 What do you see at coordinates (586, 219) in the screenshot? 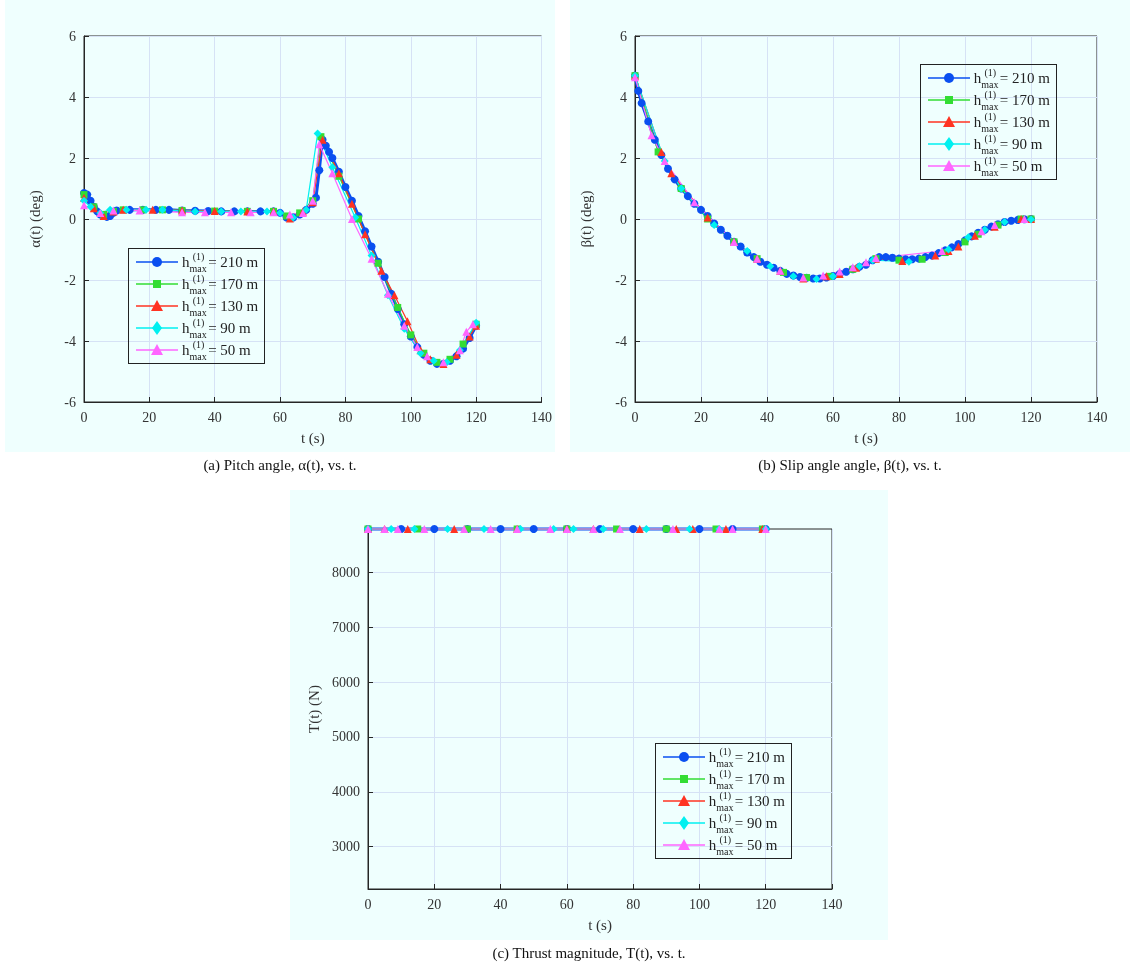
I see `y-axis-title: β(t) (deg)` at bounding box center [586, 219].